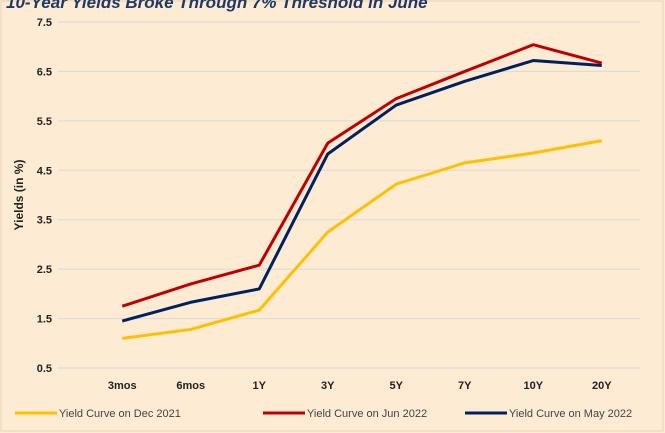 The width and height of the screenshot is (665, 433). What do you see at coordinates (570, 414) in the screenshot?
I see `legend-label: Yield Curve on May 2022` at bounding box center [570, 414].